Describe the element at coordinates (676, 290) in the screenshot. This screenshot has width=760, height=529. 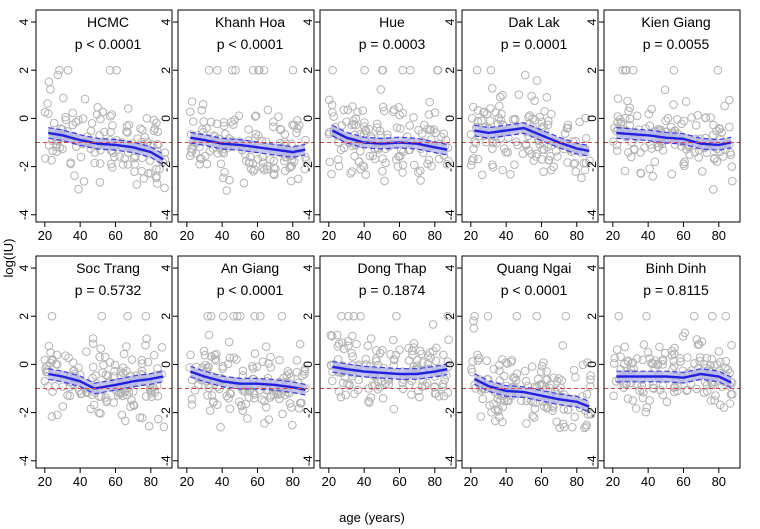
I see `panel-pvalue: p = 0.8115` at that location.